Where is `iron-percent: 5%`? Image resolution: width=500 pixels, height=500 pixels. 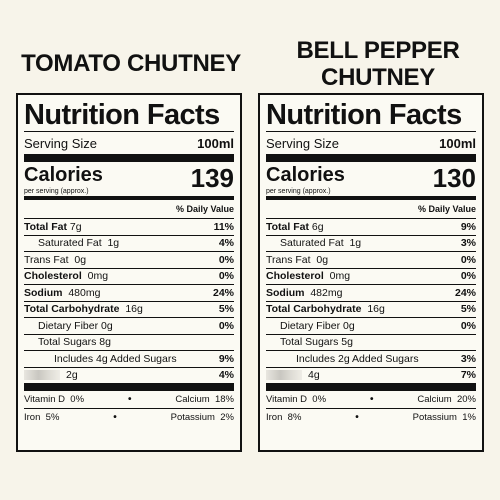 iron-percent: 5% is located at coordinates (52, 417).